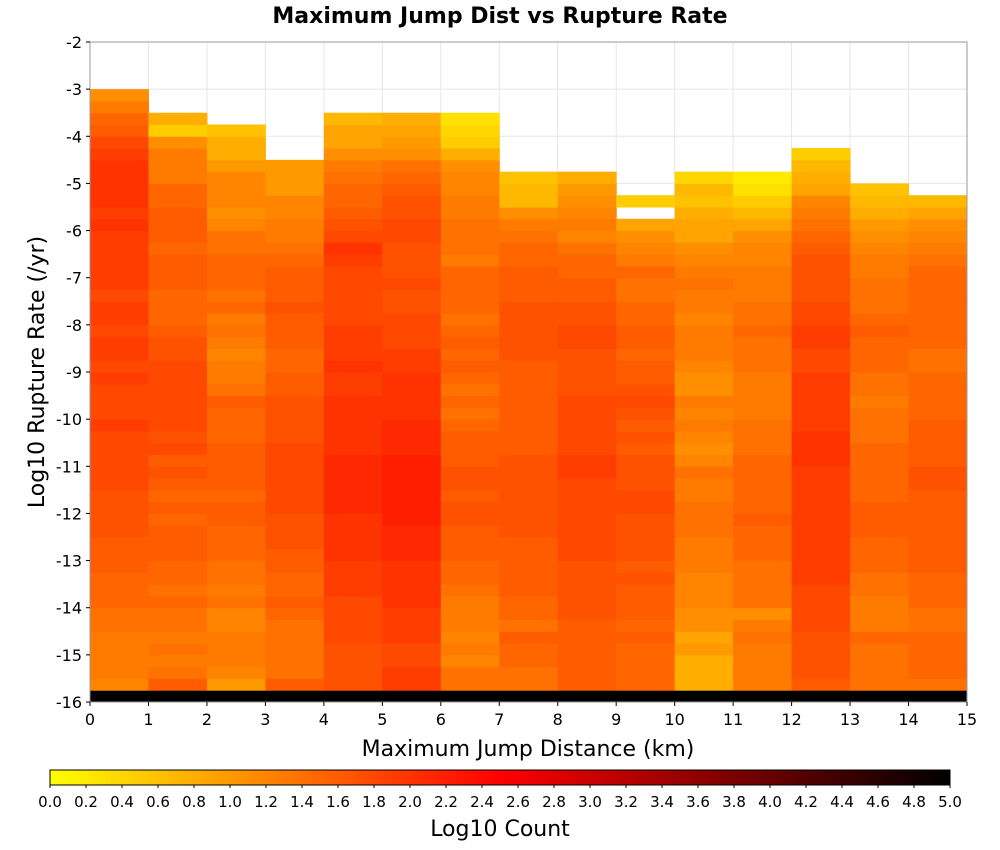  What do you see at coordinates (558, 719) in the screenshot?
I see `x-tick-label: 8` at bounding box center [558, 719].